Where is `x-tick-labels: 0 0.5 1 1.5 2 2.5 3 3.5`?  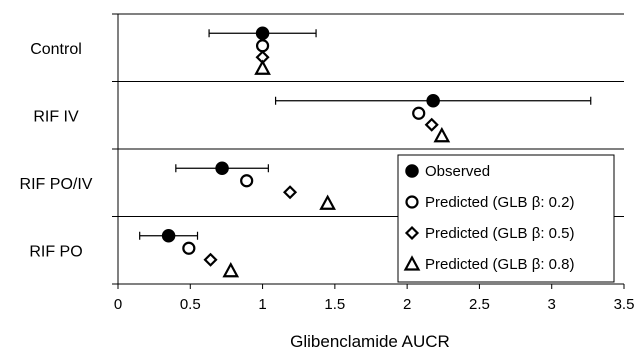
x-tick-labels: 0 0.5 1 1.5 2 2.5 3 3.5 is located at coordinates (374, 304).